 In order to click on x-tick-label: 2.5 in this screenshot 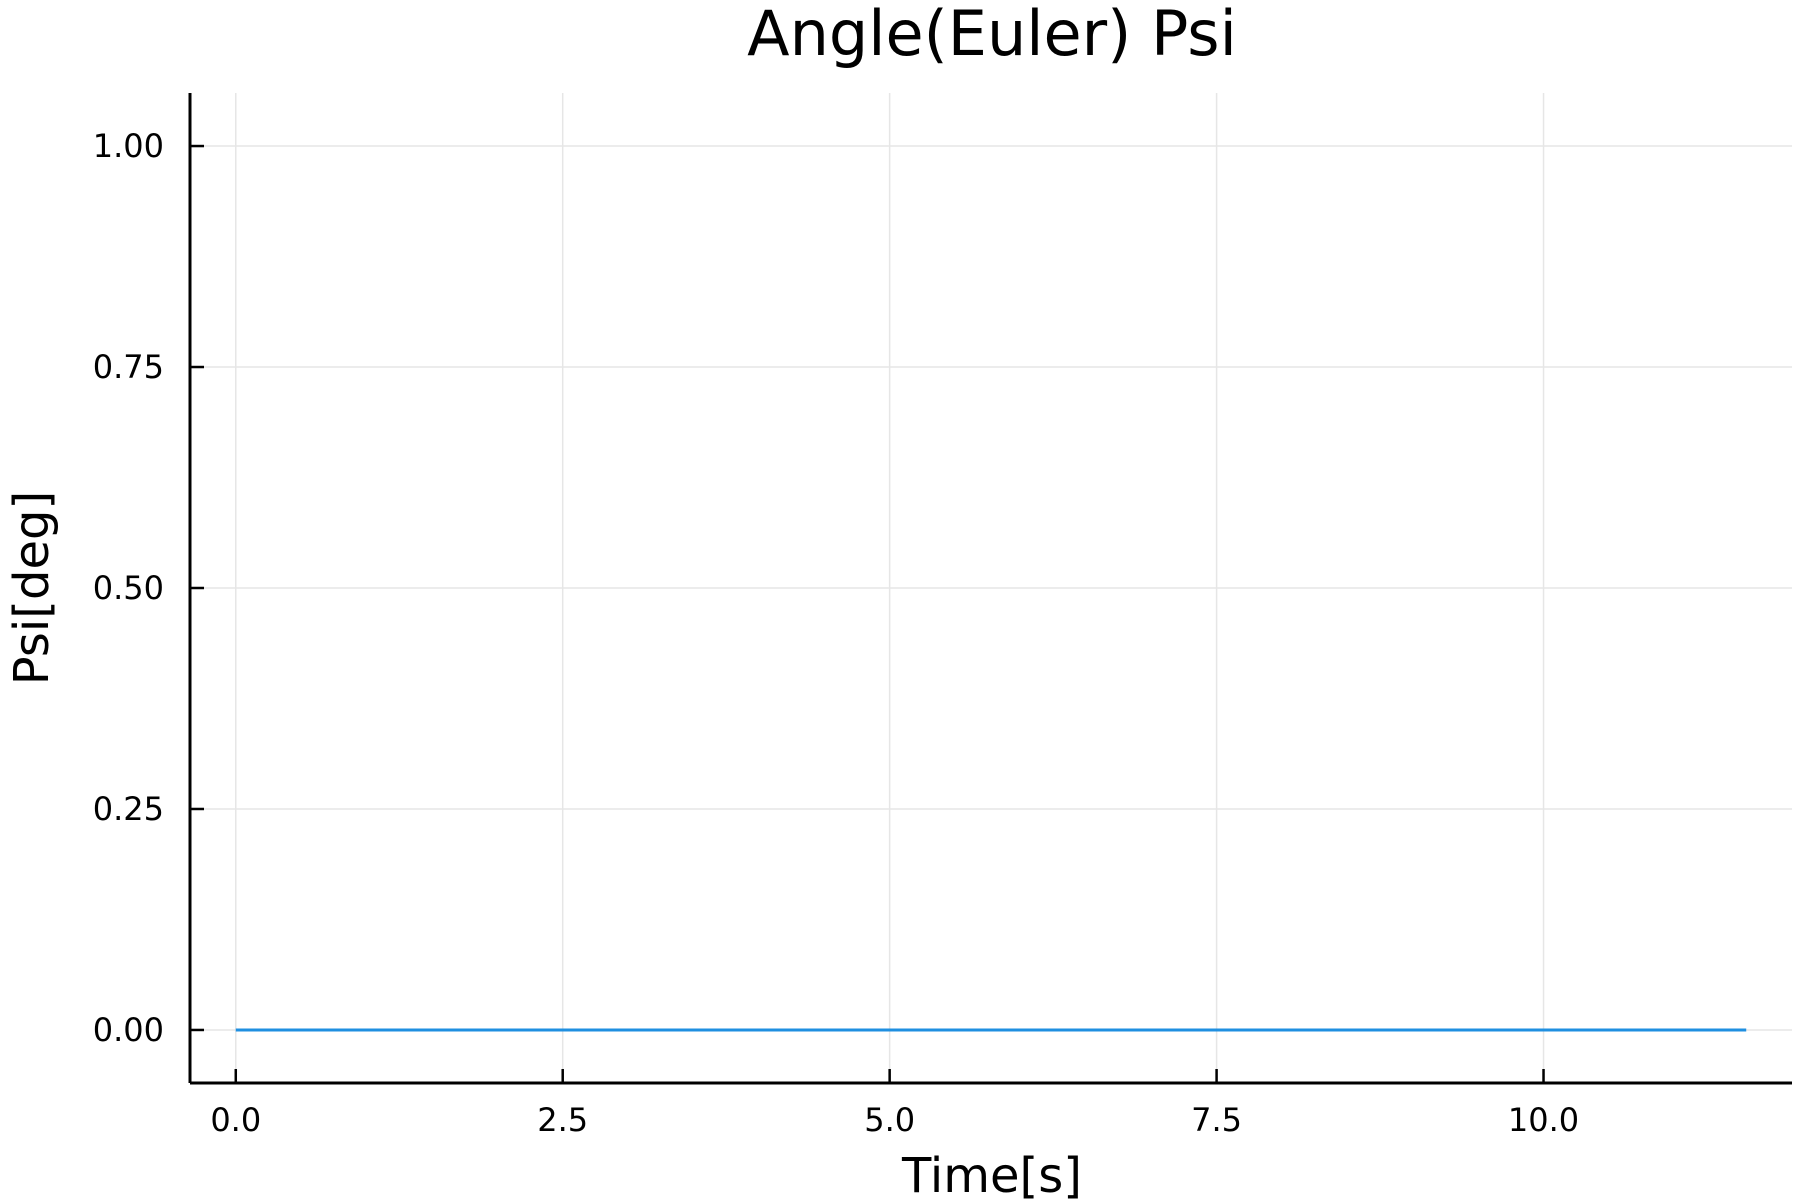, I will do `click(562, 1120)`.